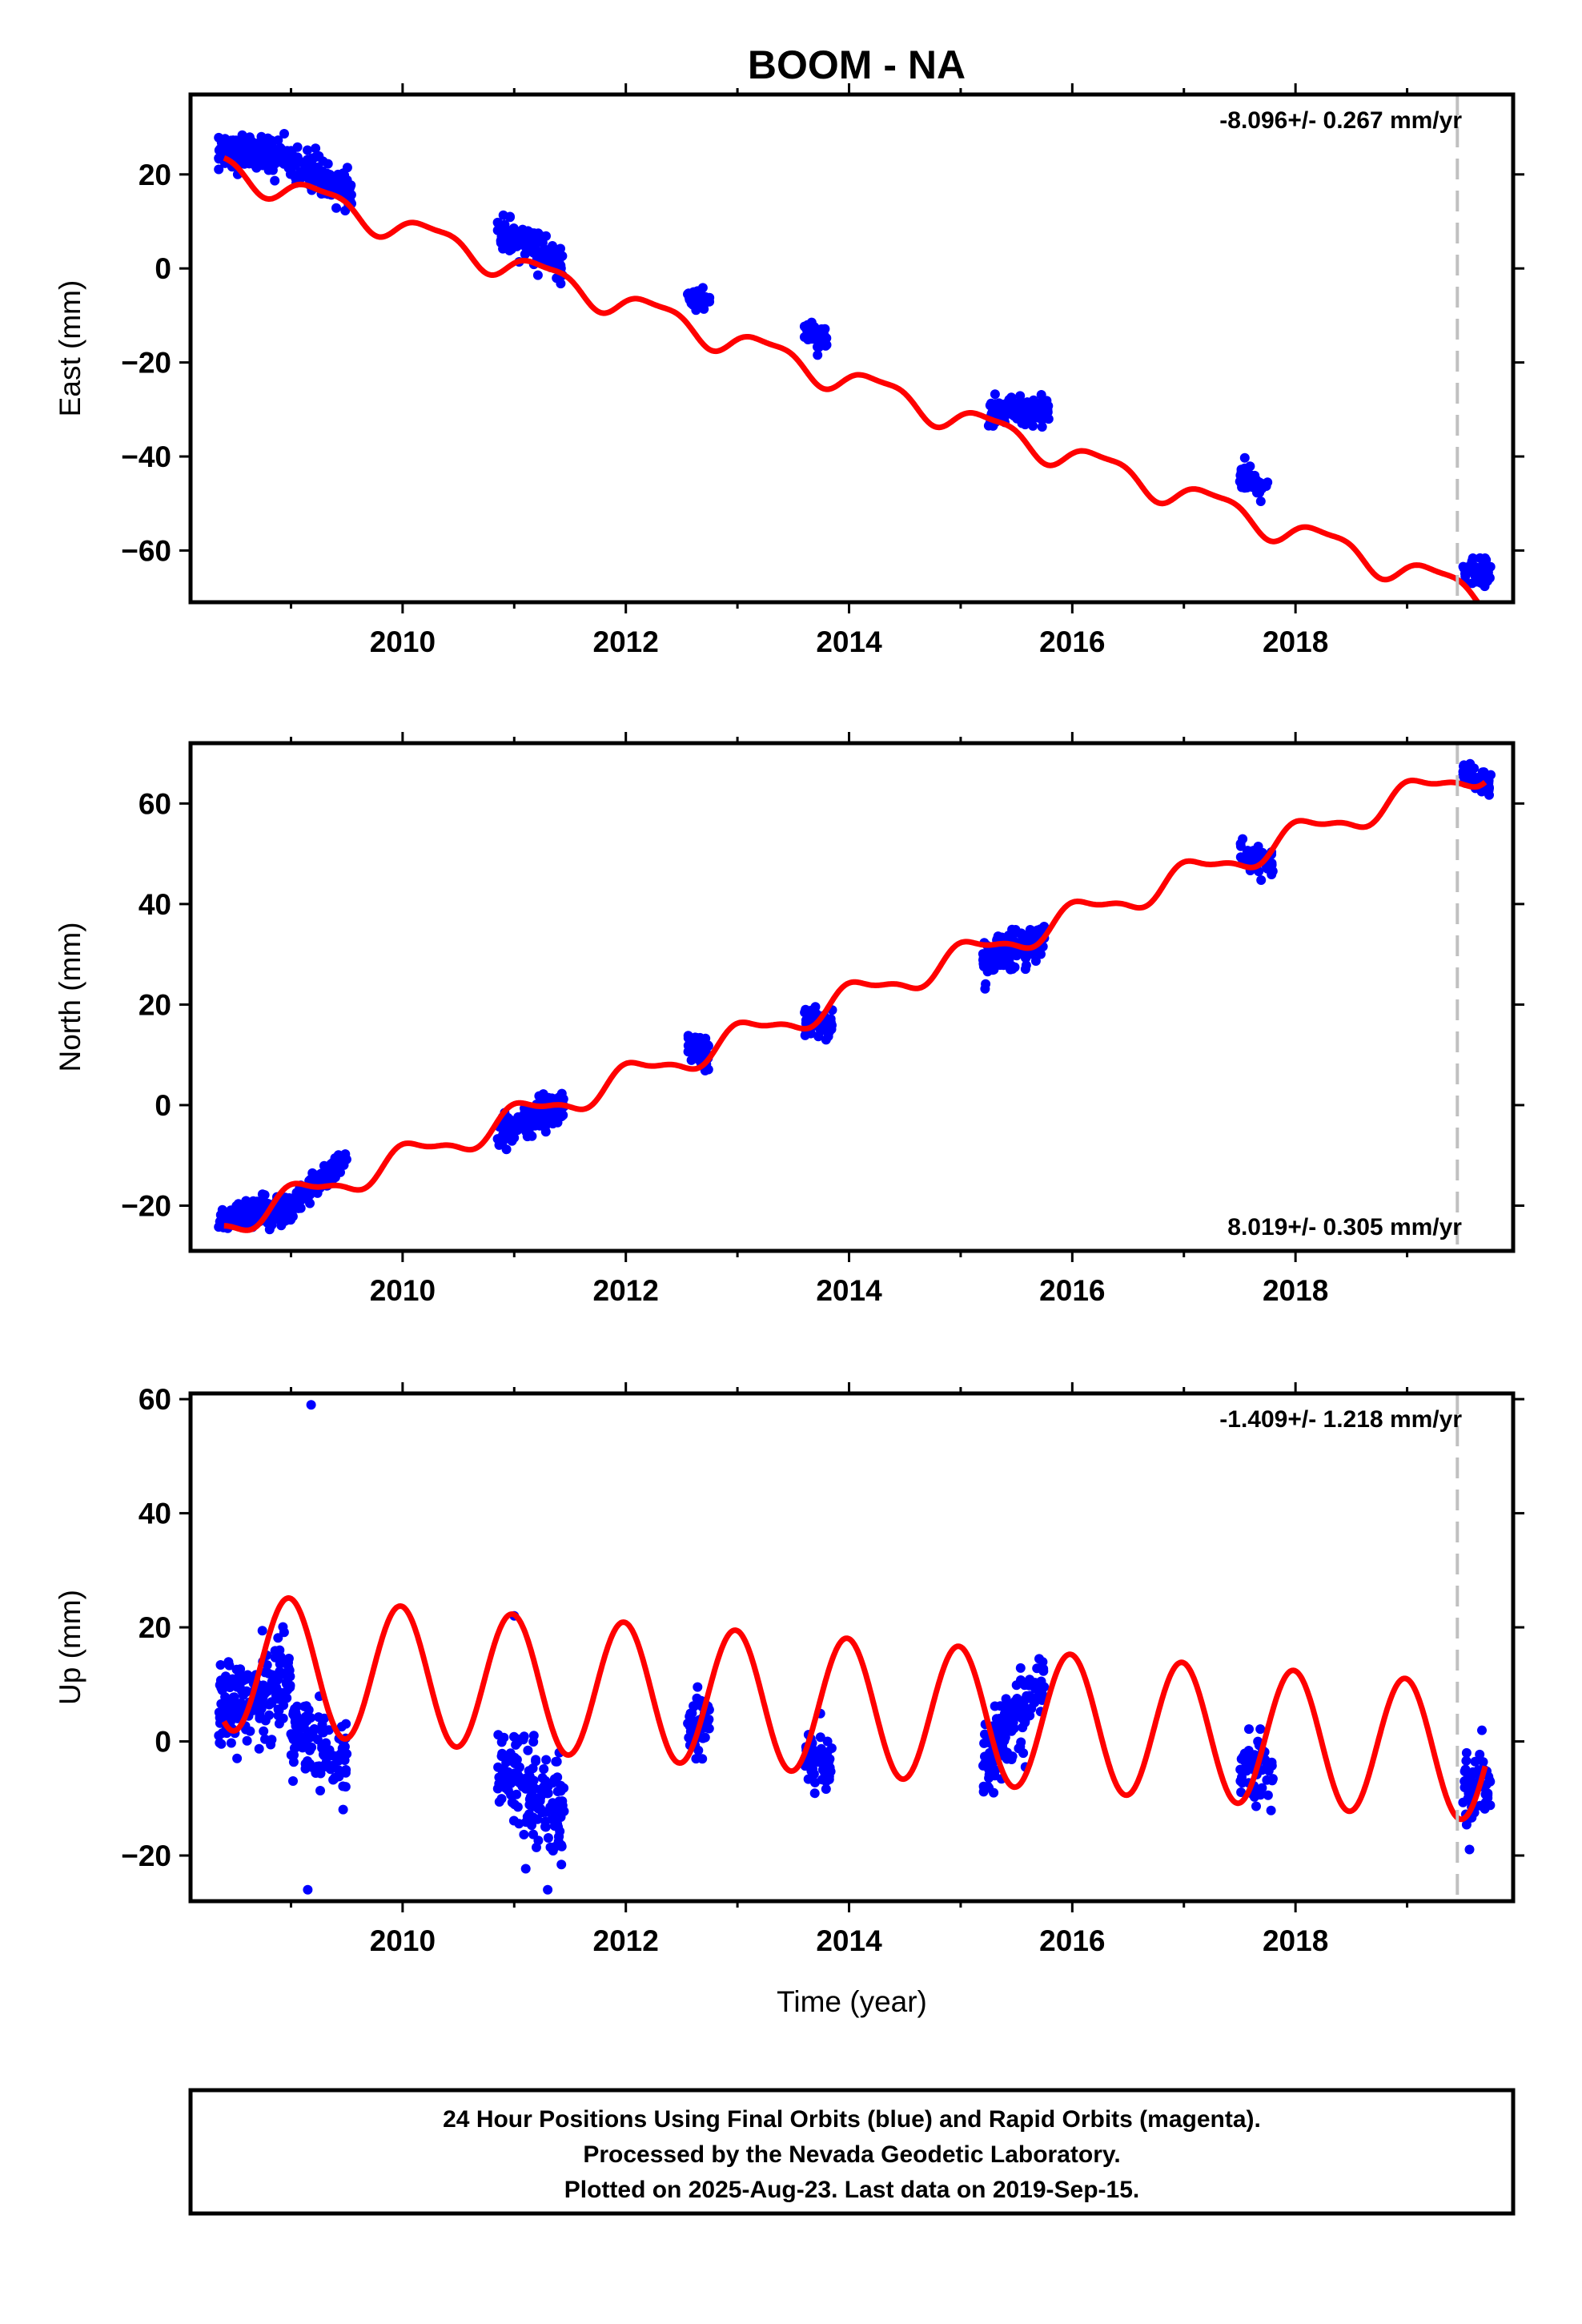 The image size is (1582, 2324). Describe the element at coordinates (849, 1290) in the screenshot. I see `north-x-tick-label: 2014` at that location.